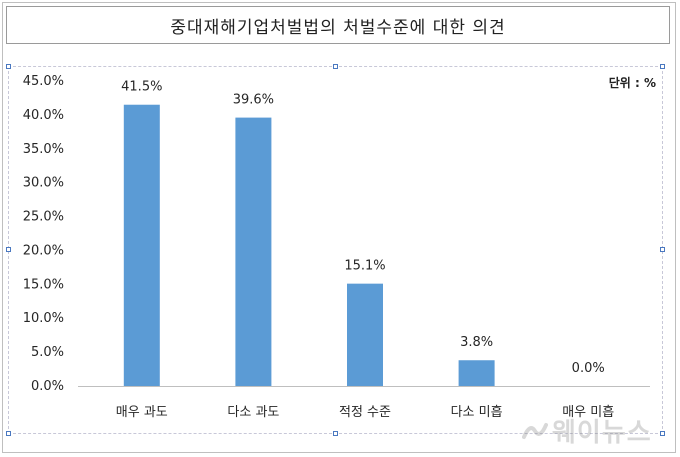 The image size is (680, 457). Describe the element at coordinates (43, 217) in the screenshot. I see `y-tick-label: 25.0%` at that location.